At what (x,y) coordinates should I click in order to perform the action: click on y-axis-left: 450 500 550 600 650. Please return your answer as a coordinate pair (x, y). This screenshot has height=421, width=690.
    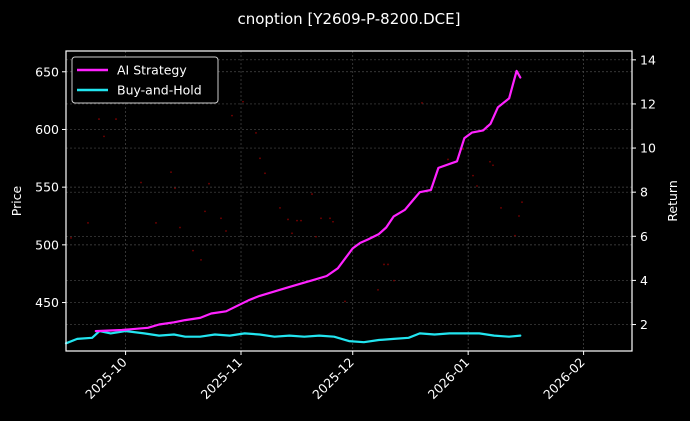
    Looking at the image, I should click on (50, 187).